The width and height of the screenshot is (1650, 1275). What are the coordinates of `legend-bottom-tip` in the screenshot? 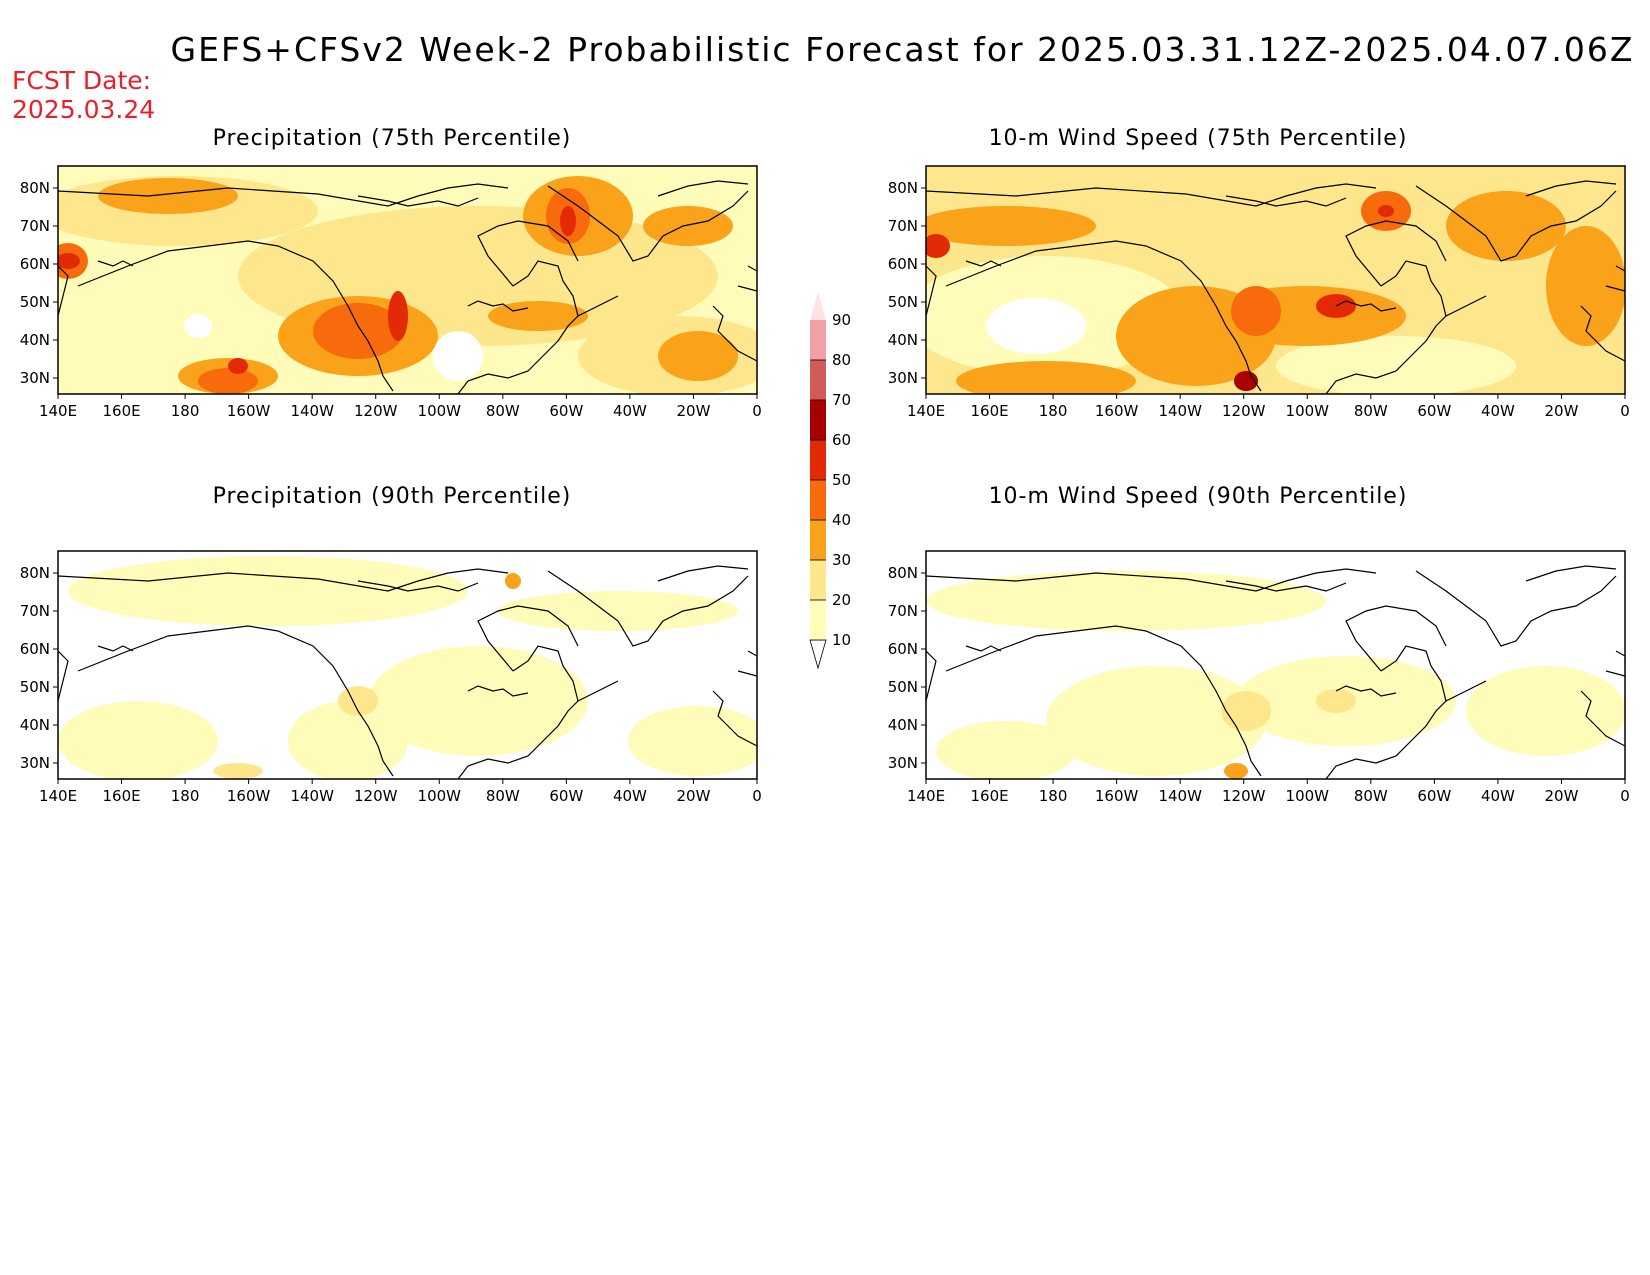 It's located at (818, 654).